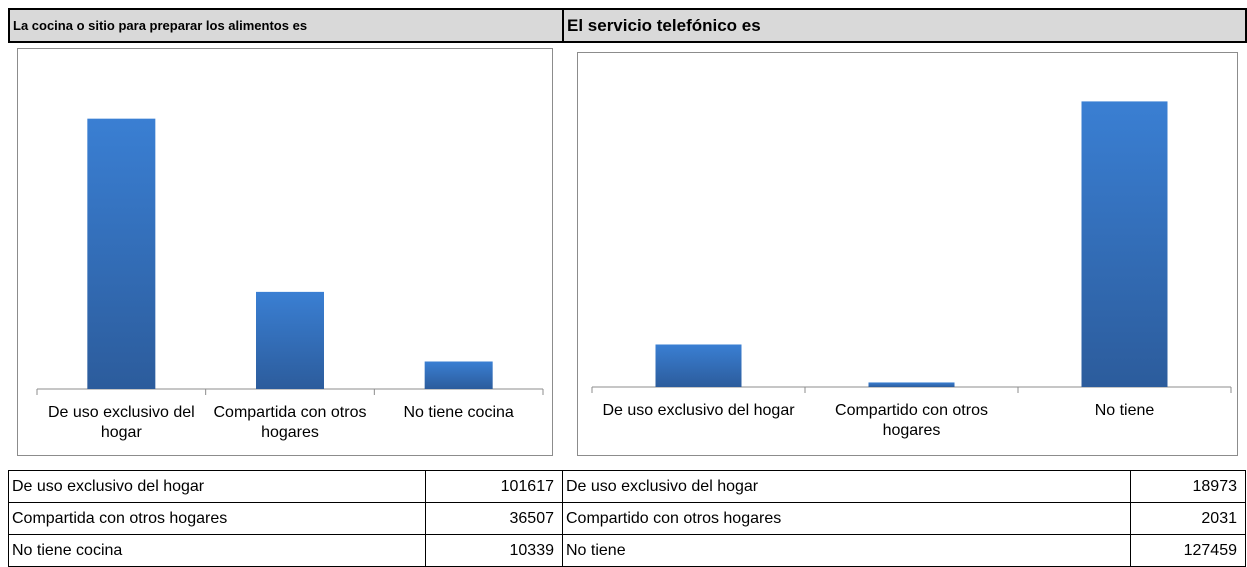 The width and height of the screenshot is (1247, 567). What do you see at coordinates (911, 420) in the screenshot?
I see `x-tick-label: Compartido con otros hogares` at bounding box center [911, 420].